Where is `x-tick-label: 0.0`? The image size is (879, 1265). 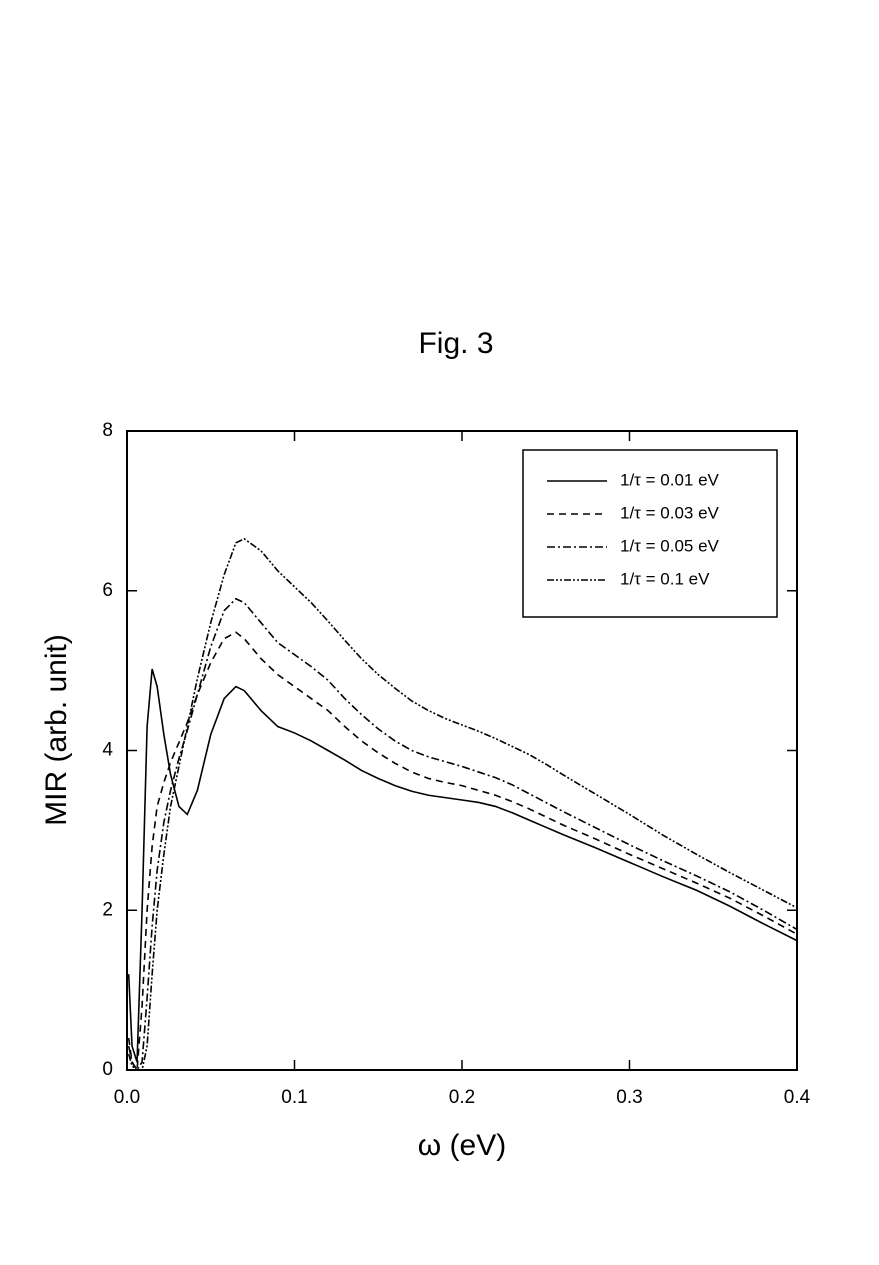
x-tick-label: 0.0 is located at coordinates (127, 1097).